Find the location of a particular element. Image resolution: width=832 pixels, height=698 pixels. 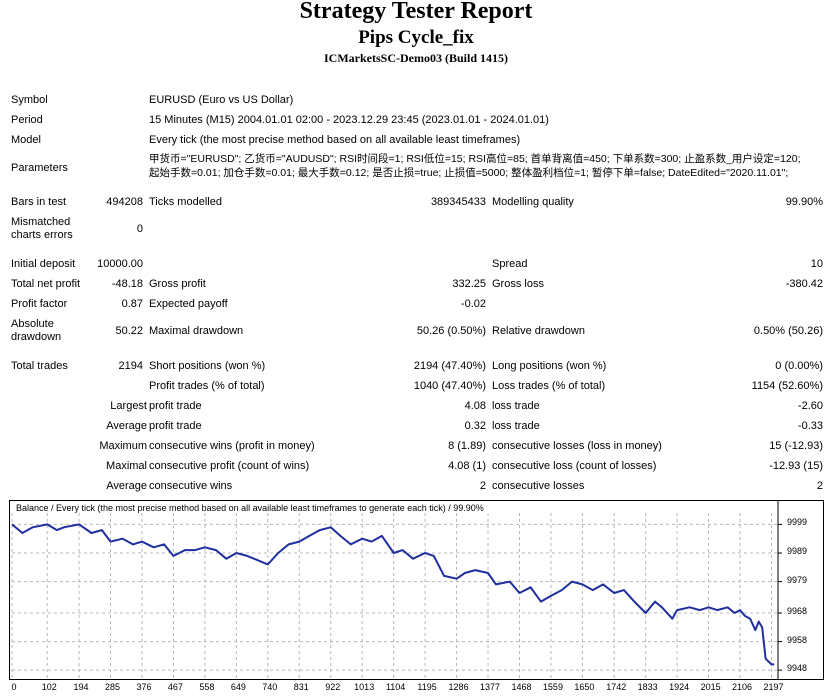

gross-loss-value: -380.42 is located at coordinates (804, 284).